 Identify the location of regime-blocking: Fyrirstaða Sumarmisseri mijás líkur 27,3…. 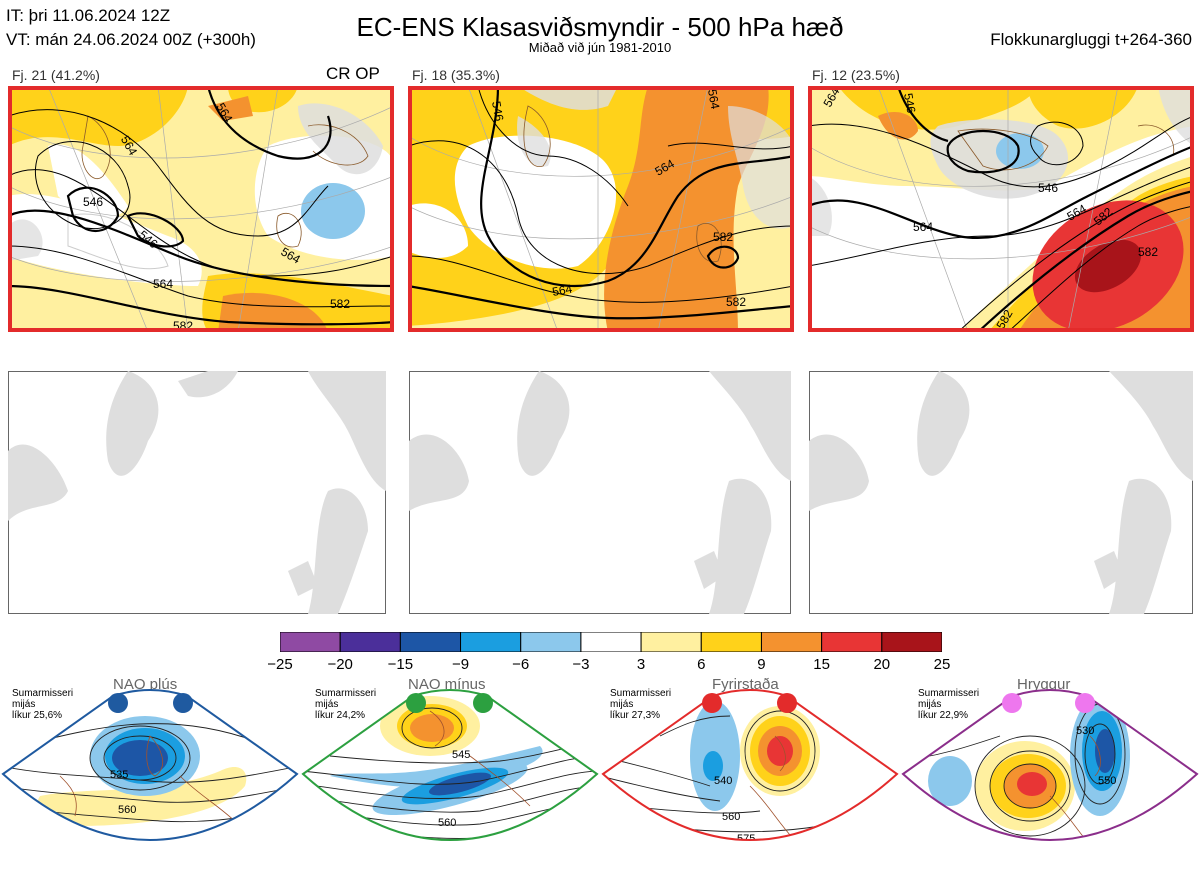
(750, 773).